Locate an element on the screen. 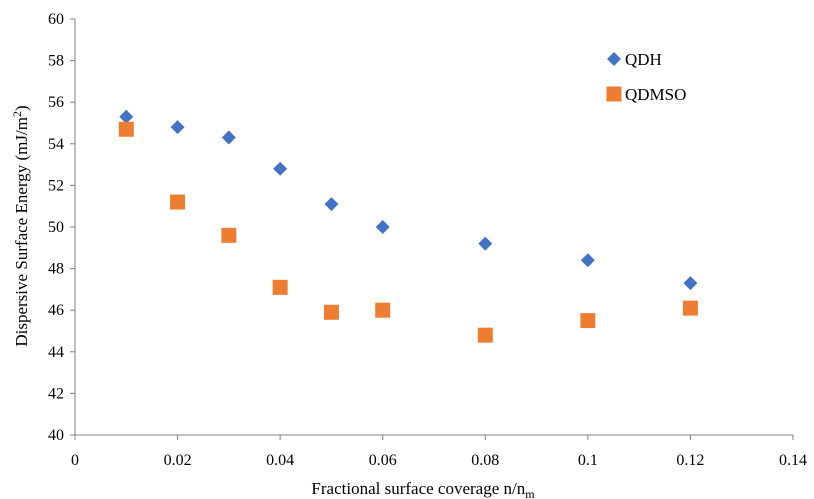 This screenshot has width=814, height=499. x-tick-label: 0.04 is located at coordinates (280, 460).